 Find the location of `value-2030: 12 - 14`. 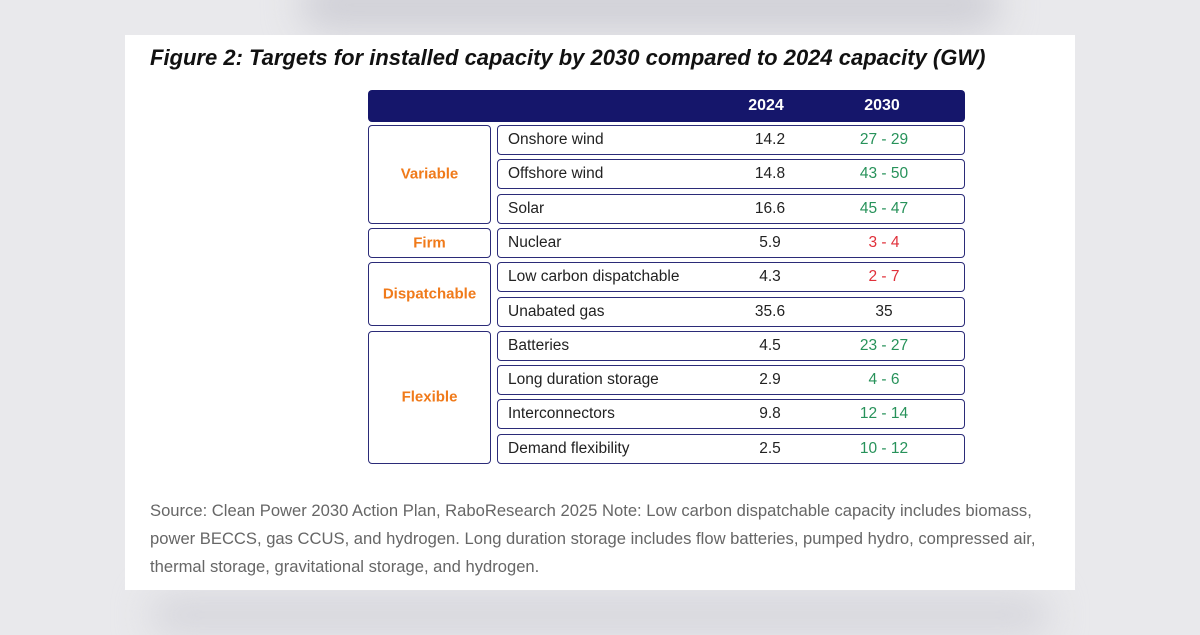

value-2030: 12 - 14 is located at coordinates (884, 414).